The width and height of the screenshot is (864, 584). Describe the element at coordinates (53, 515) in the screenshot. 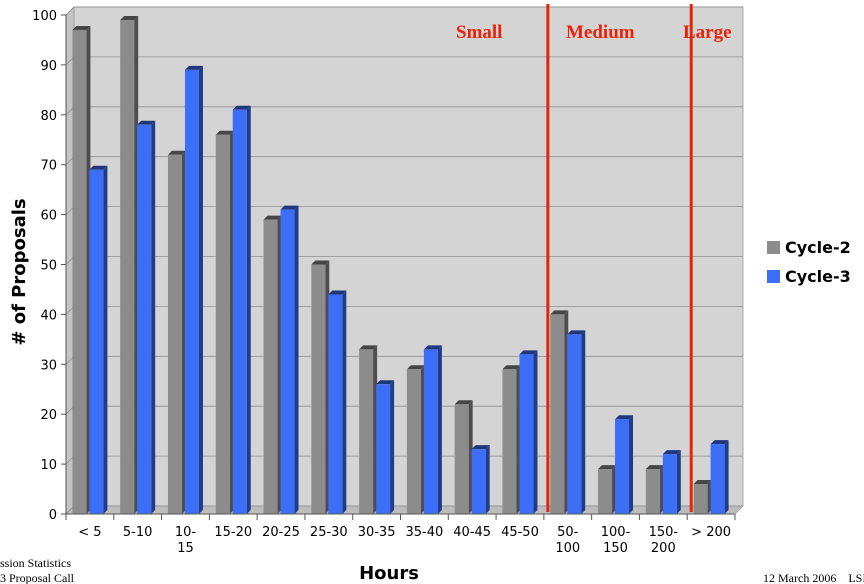

I see `y-tick-label: 0` at that location.